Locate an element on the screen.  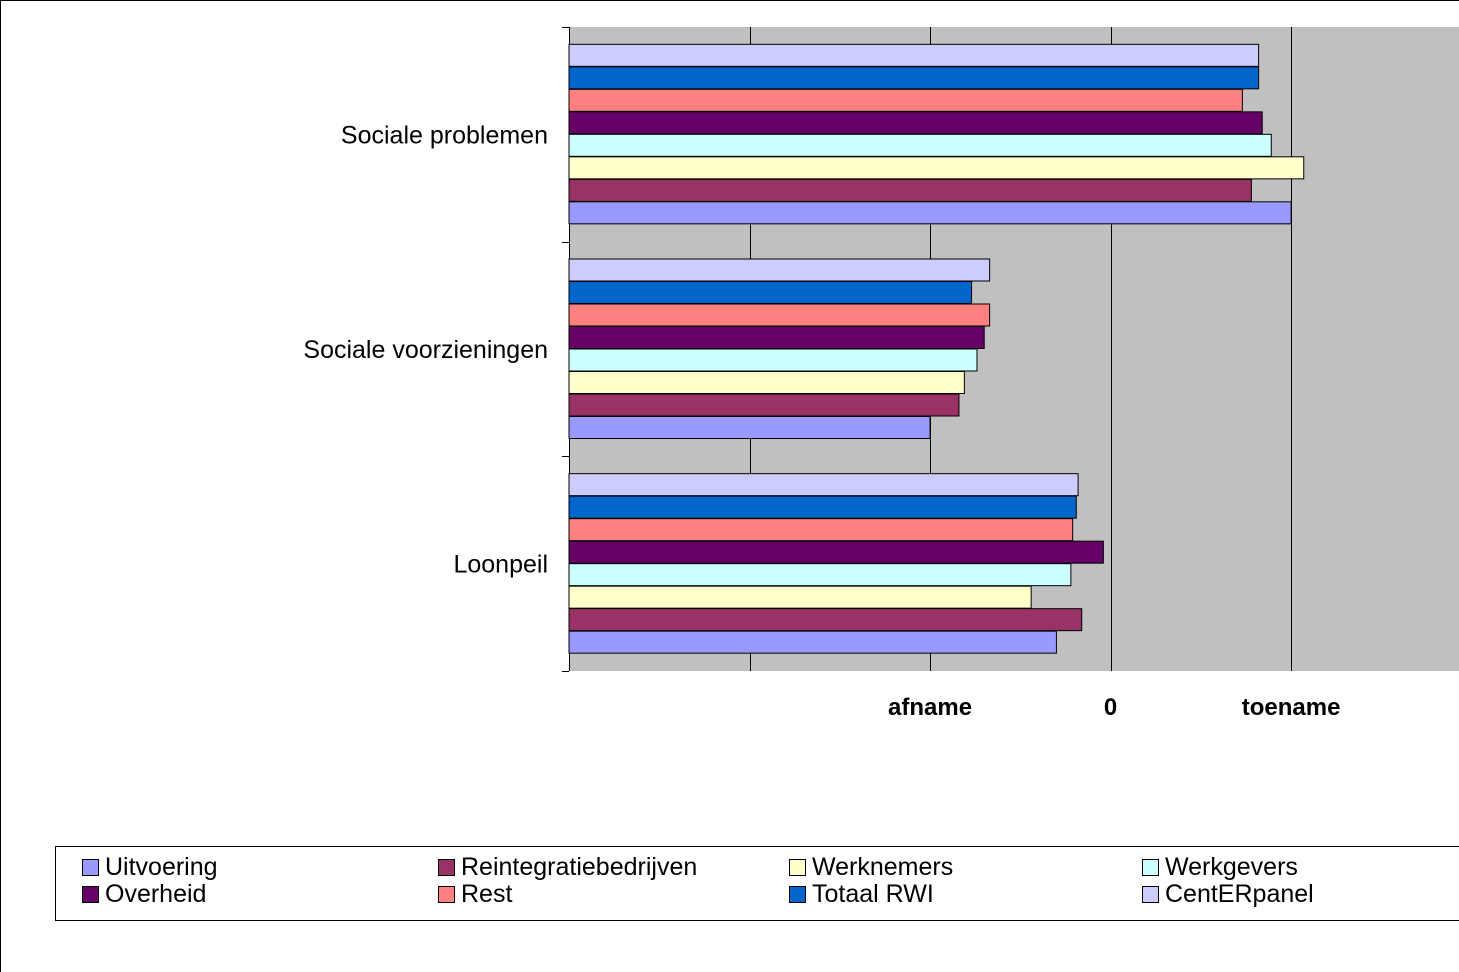
legend-item: Reintegratiebedrijven is located at coordinates (568, 866).